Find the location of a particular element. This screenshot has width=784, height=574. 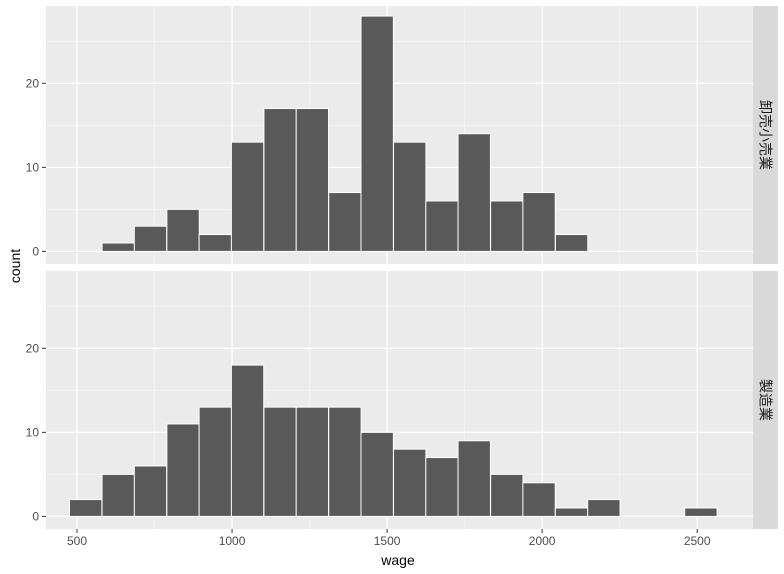

x-tick-label: 500 is located at coordinates (77, 541).